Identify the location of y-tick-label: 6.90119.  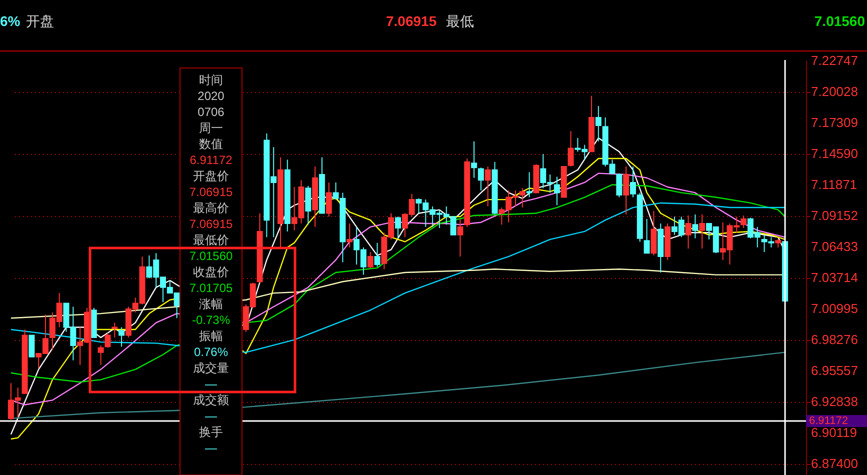
(834, 432).